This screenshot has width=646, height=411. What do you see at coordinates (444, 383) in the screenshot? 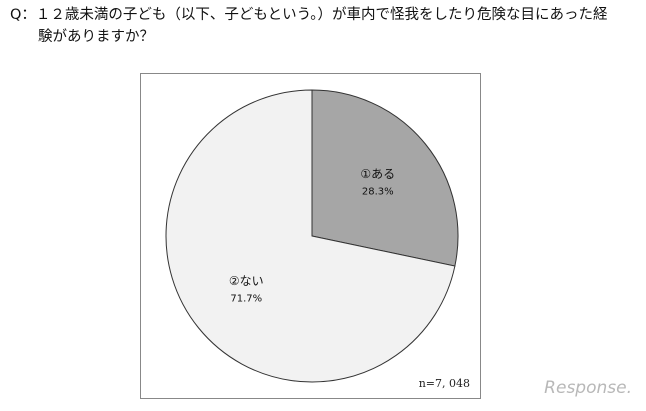
I see `annotation: n=7, 048` at bounding box center [444, 383].